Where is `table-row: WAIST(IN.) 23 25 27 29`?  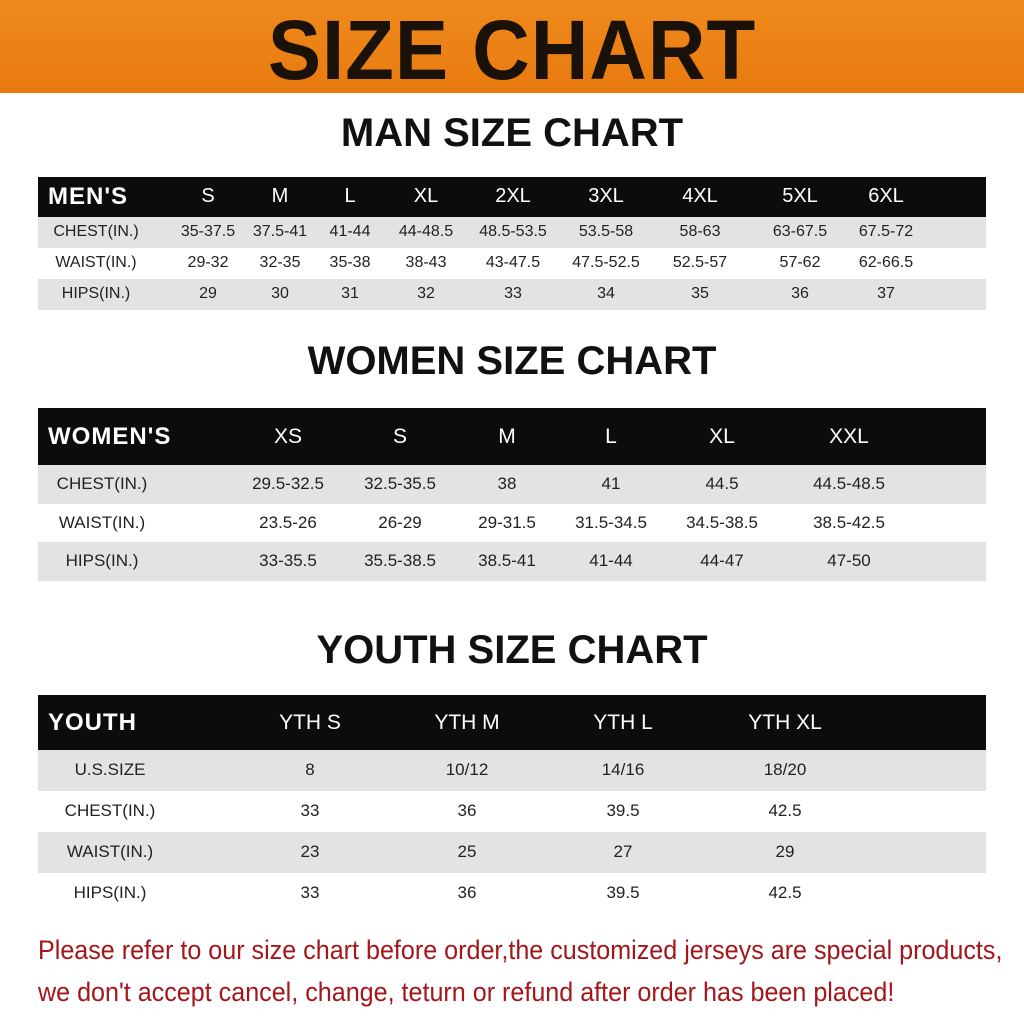
table-row: WAIST(IN.) 23 25 27 29 is located at coordinates (512, 852).